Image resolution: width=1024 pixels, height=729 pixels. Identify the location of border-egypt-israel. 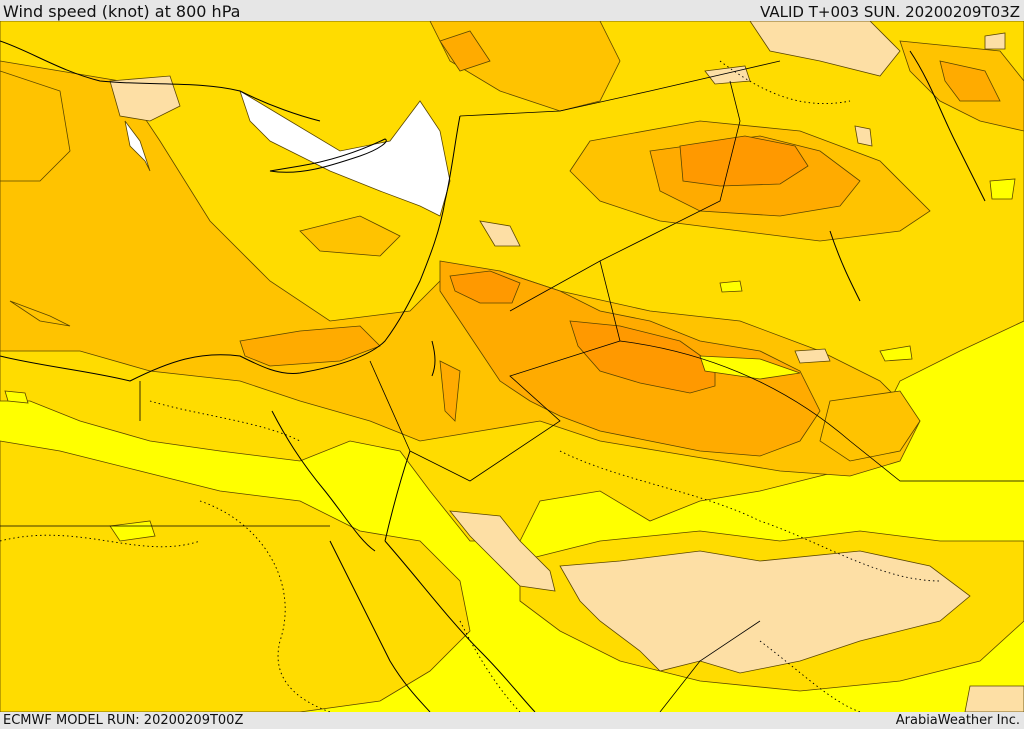
(390, 406).